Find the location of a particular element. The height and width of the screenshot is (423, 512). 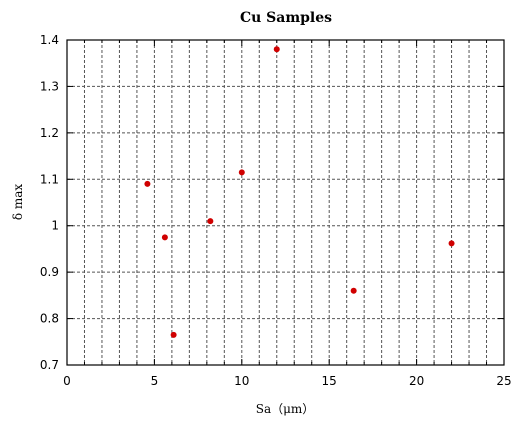

x-tick-label: 15 is located at coordinates (329, 381).